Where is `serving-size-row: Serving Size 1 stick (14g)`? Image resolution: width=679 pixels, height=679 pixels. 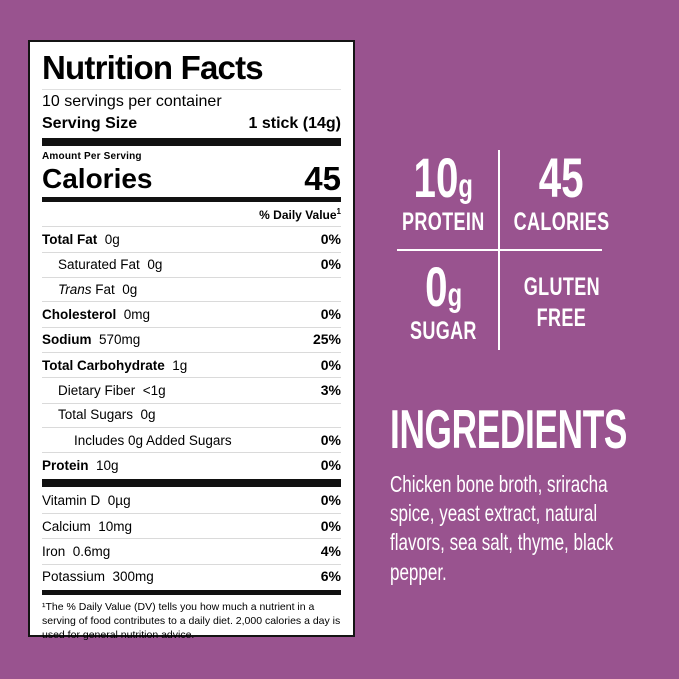 serving-size-row: Serving Size 1 stick (14g) is located at coordinates (191, 125).